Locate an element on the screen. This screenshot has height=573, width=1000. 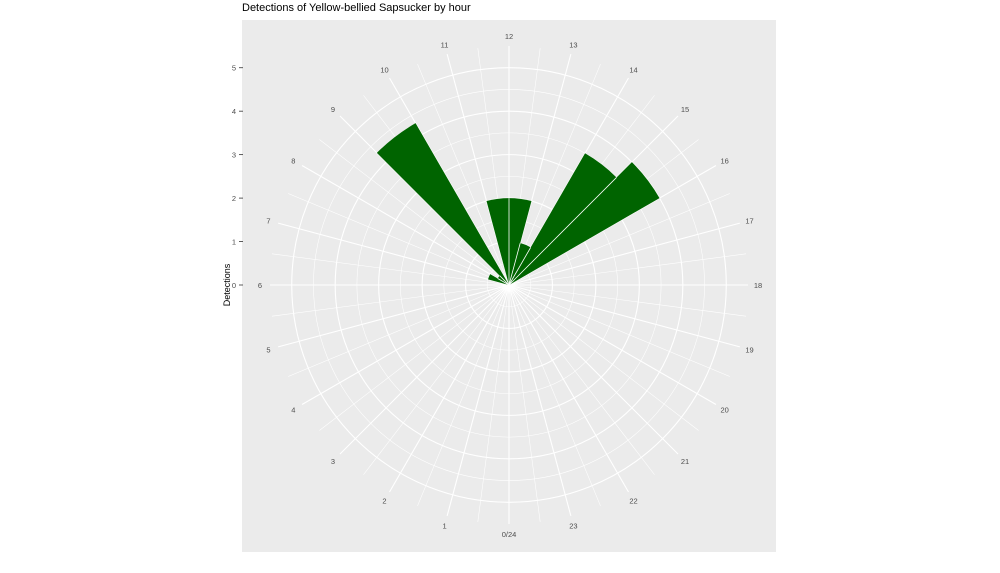
hour-tick-label: 20 is located at coordinates (724, 410).